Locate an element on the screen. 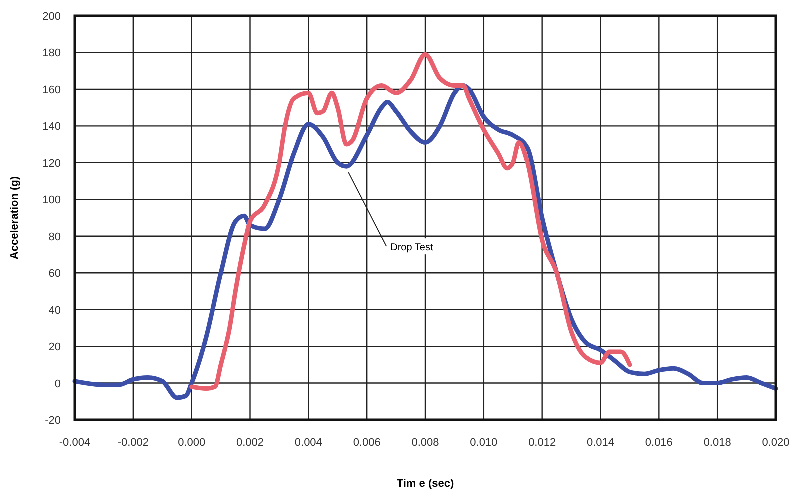 This screenshot has height=497, width=792. x-tick-label: -0.002 is located at coordinates (134, 443).